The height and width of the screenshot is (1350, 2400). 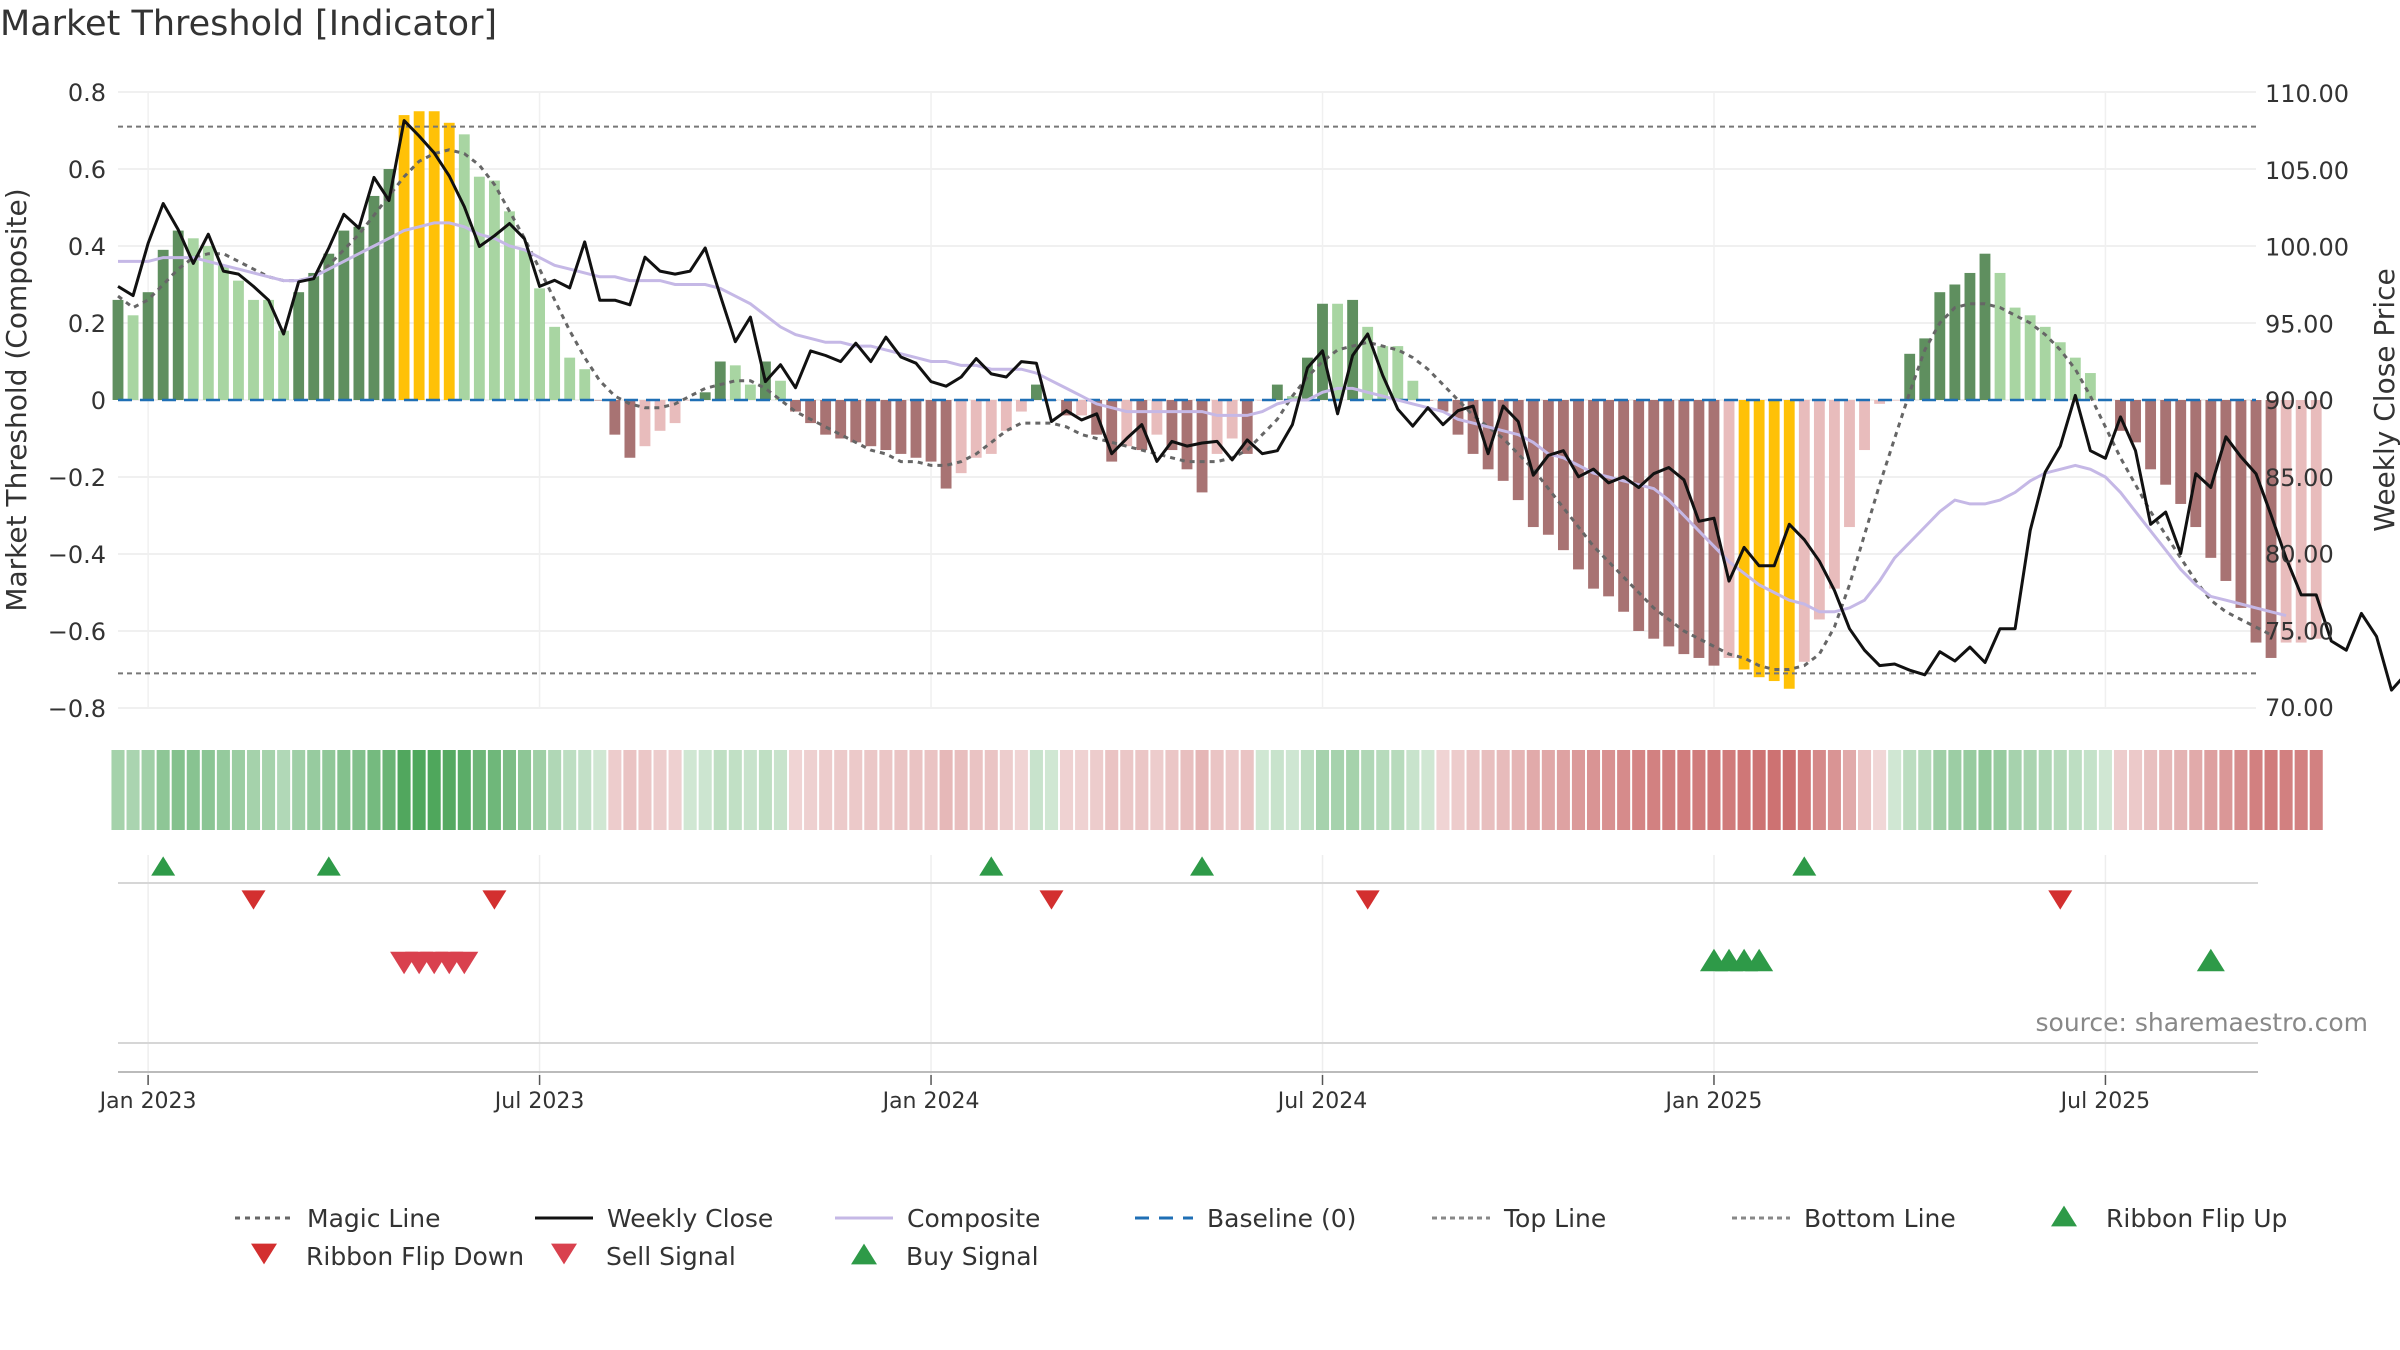 I want to click on left-tick-label: 0, so click(x=98, y=401).